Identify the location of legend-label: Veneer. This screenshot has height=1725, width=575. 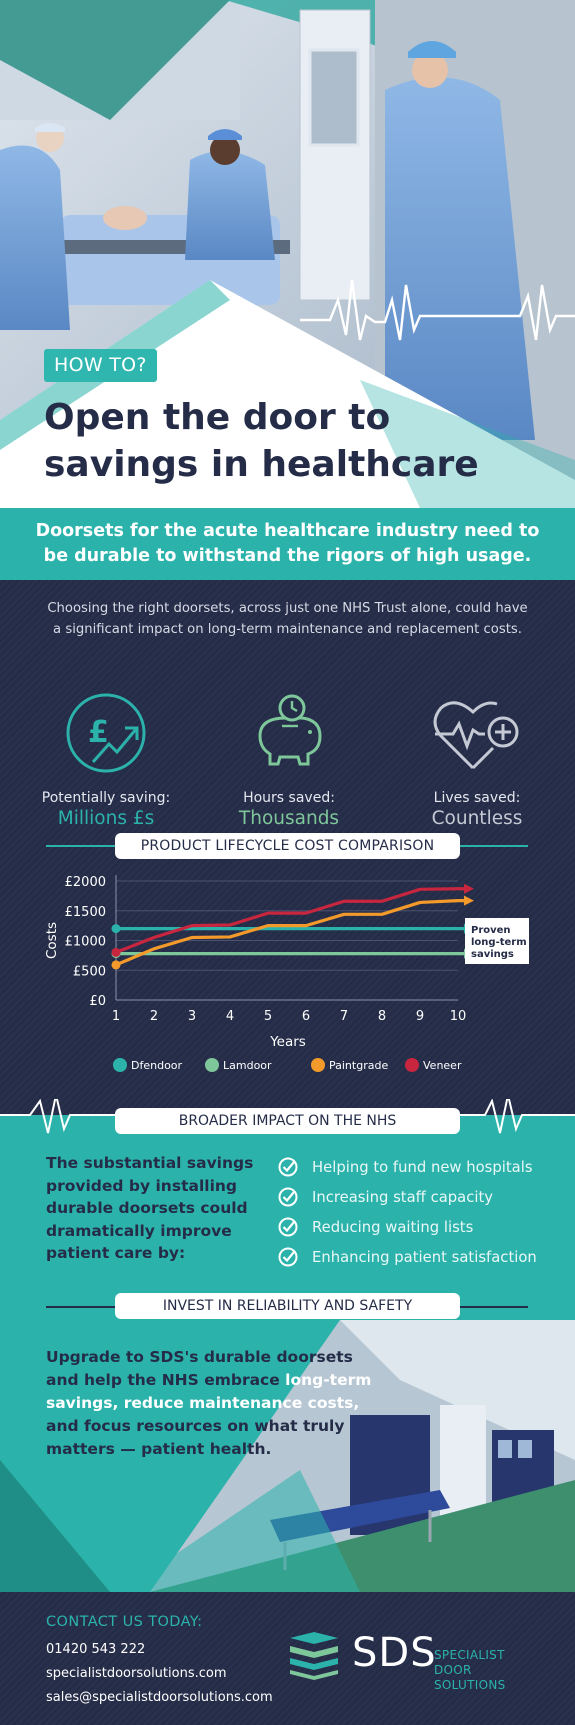
(442, 1065).